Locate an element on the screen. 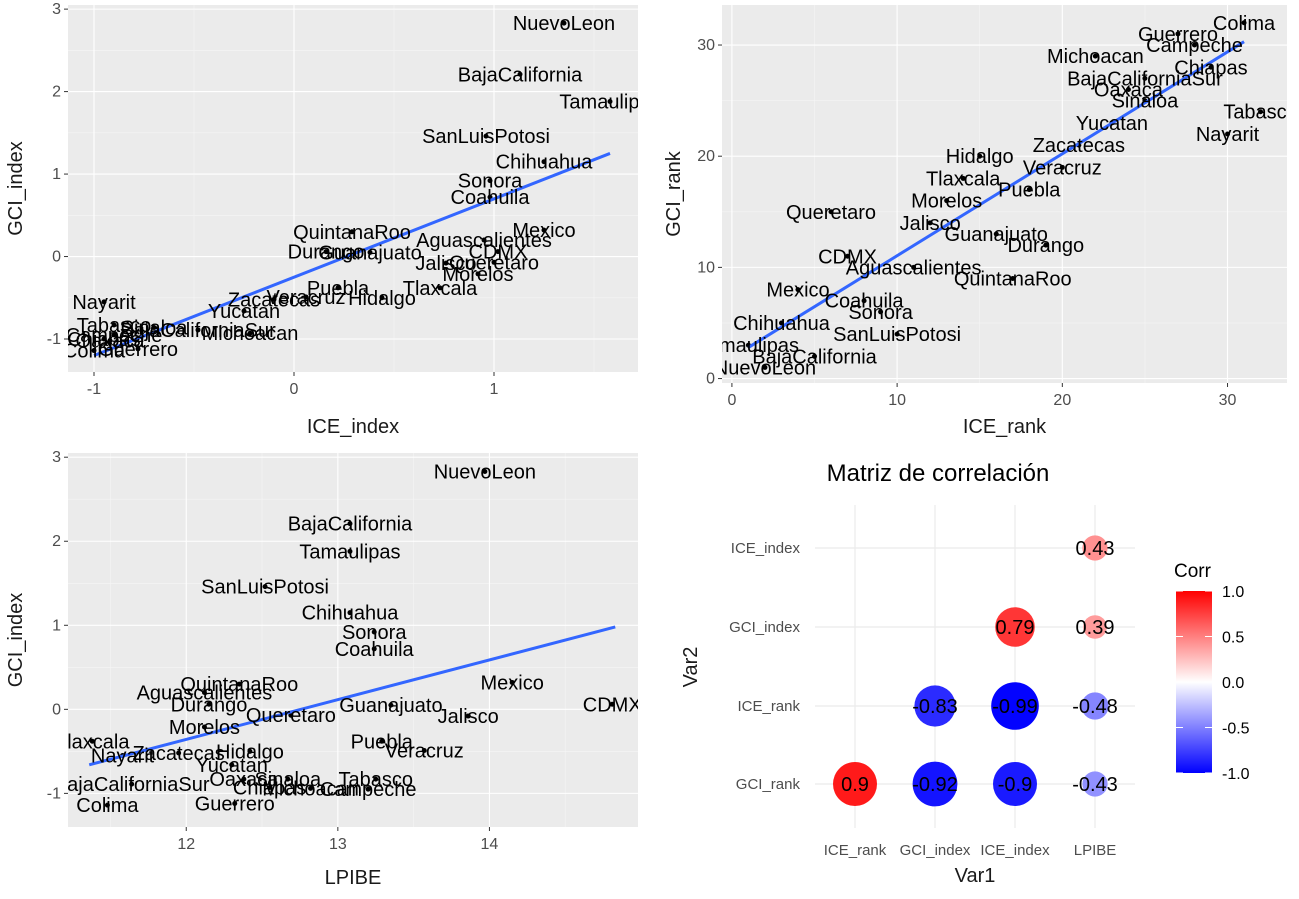 Image resolution: width=1299 pixels, height=899 pixels. y-tick-label: 30 is located at coordinates (706, 45).